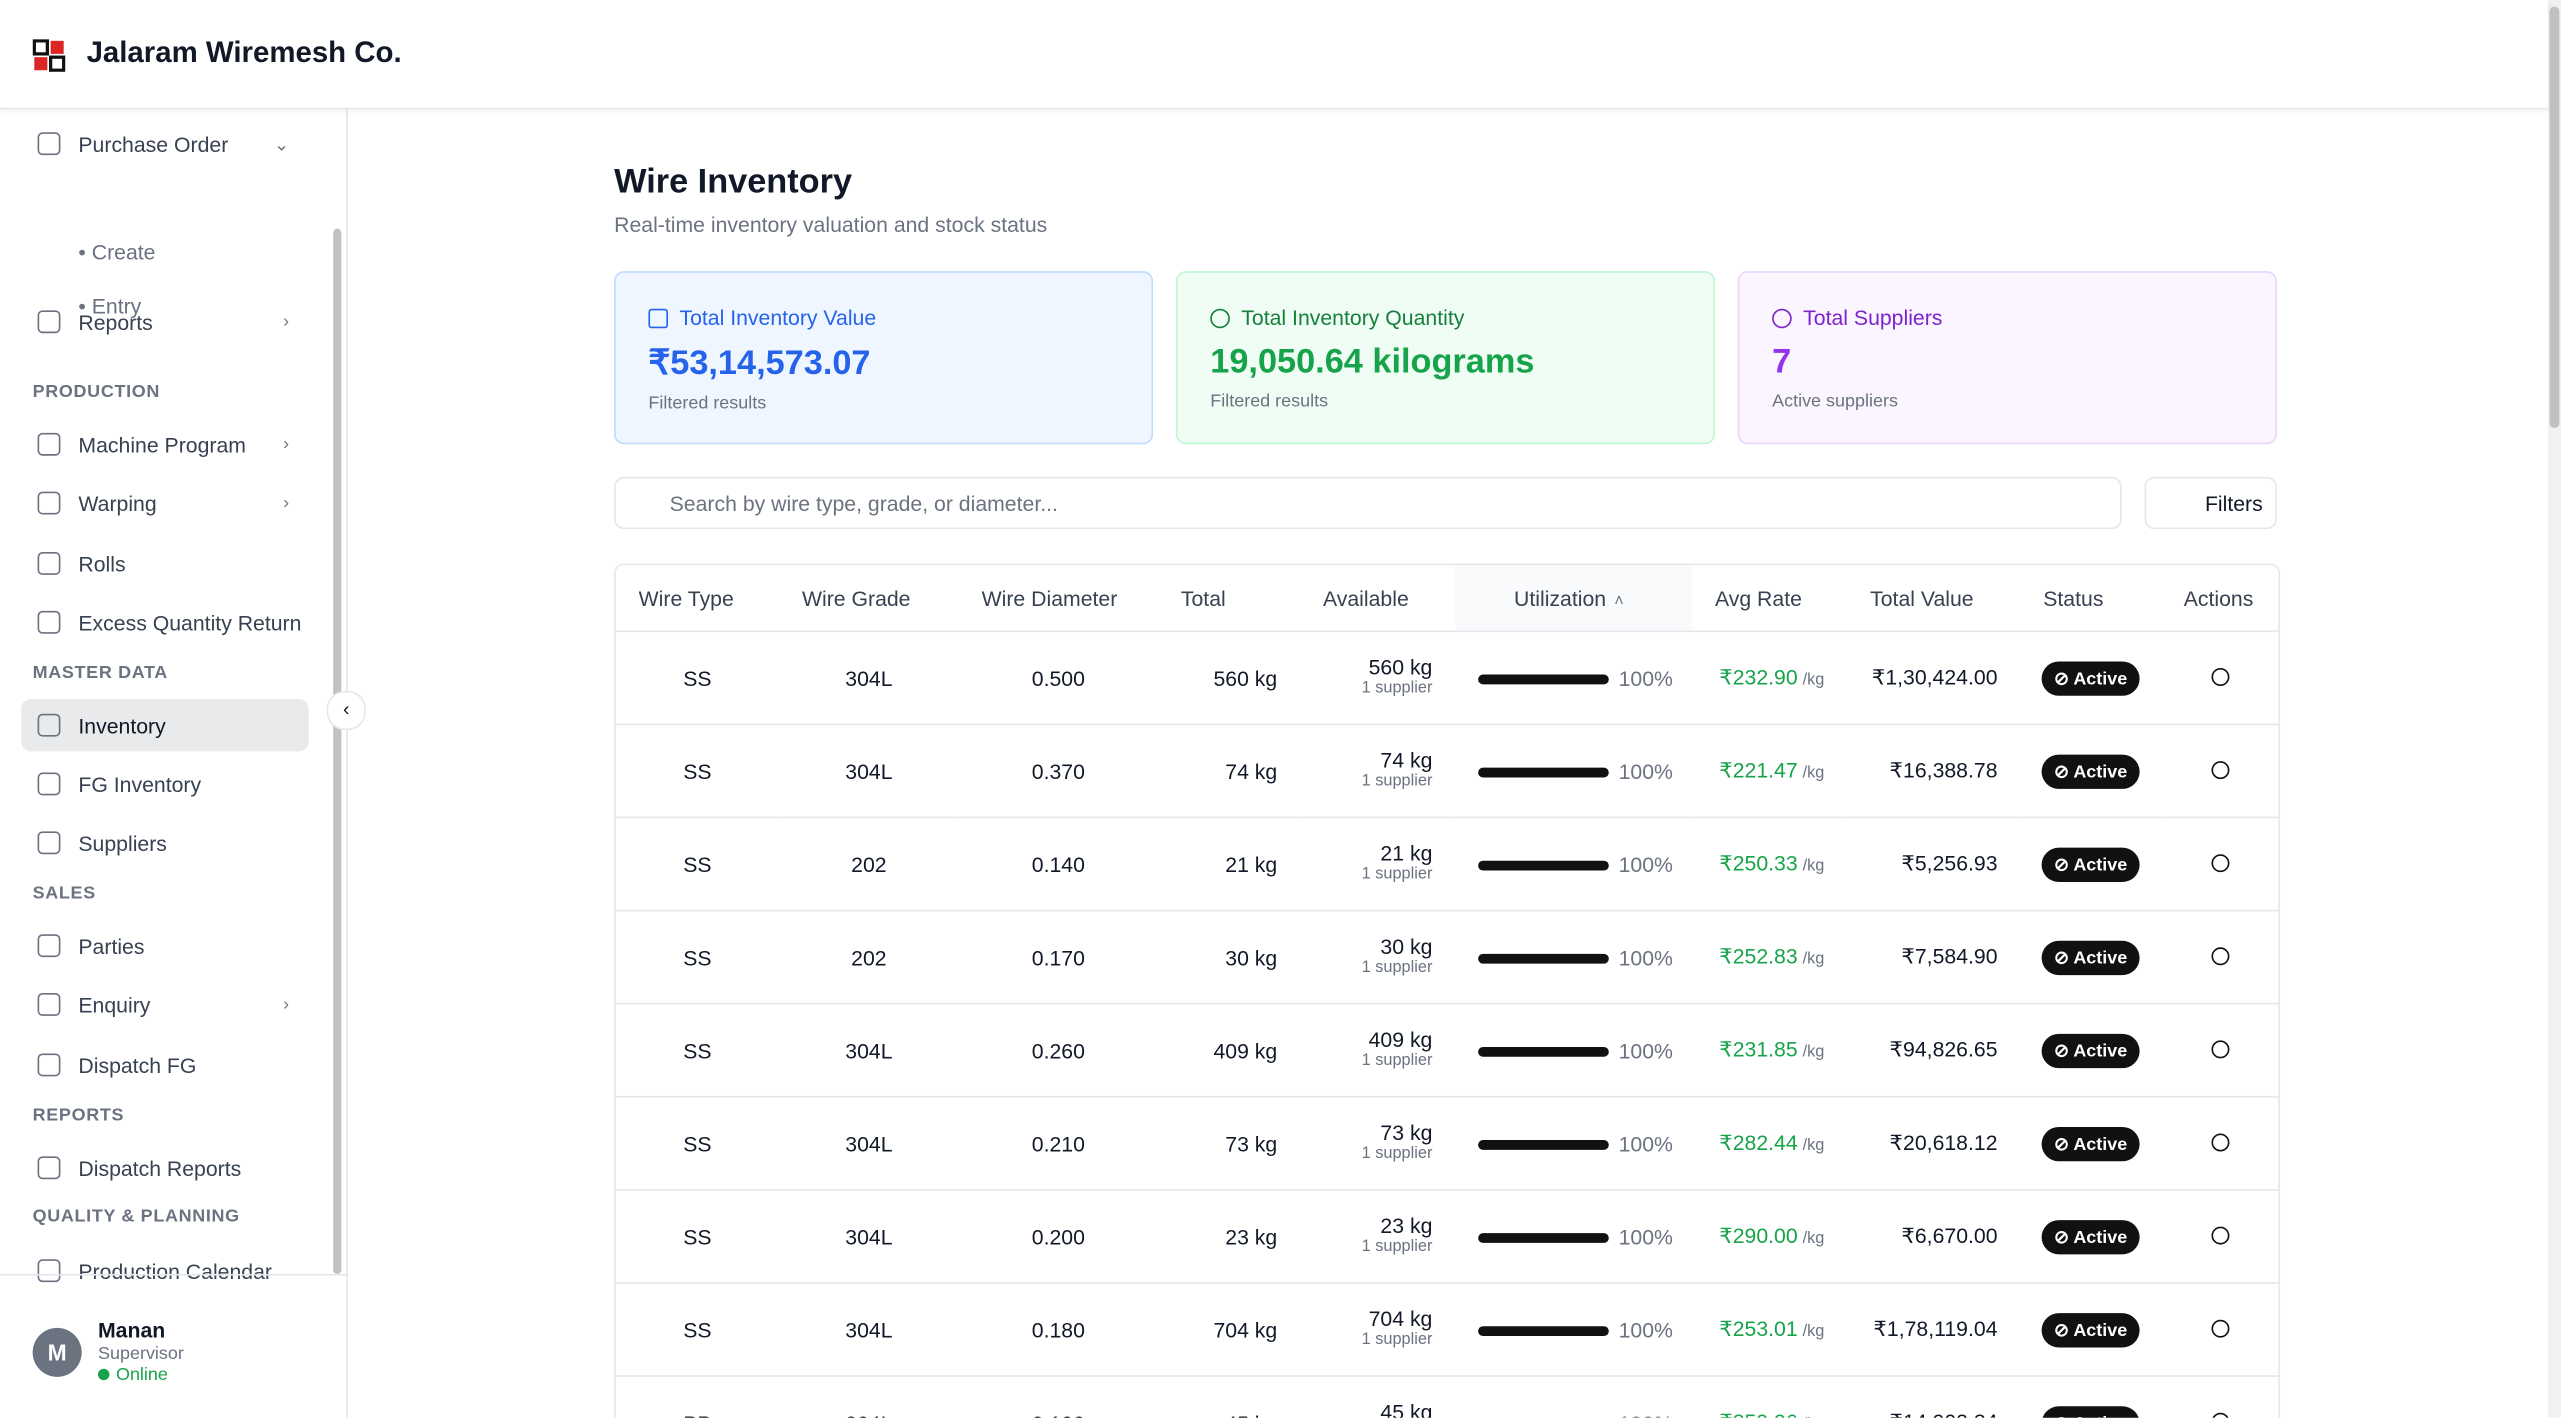  I want to click on available-qty: 560 kg, so click(1400, 667).